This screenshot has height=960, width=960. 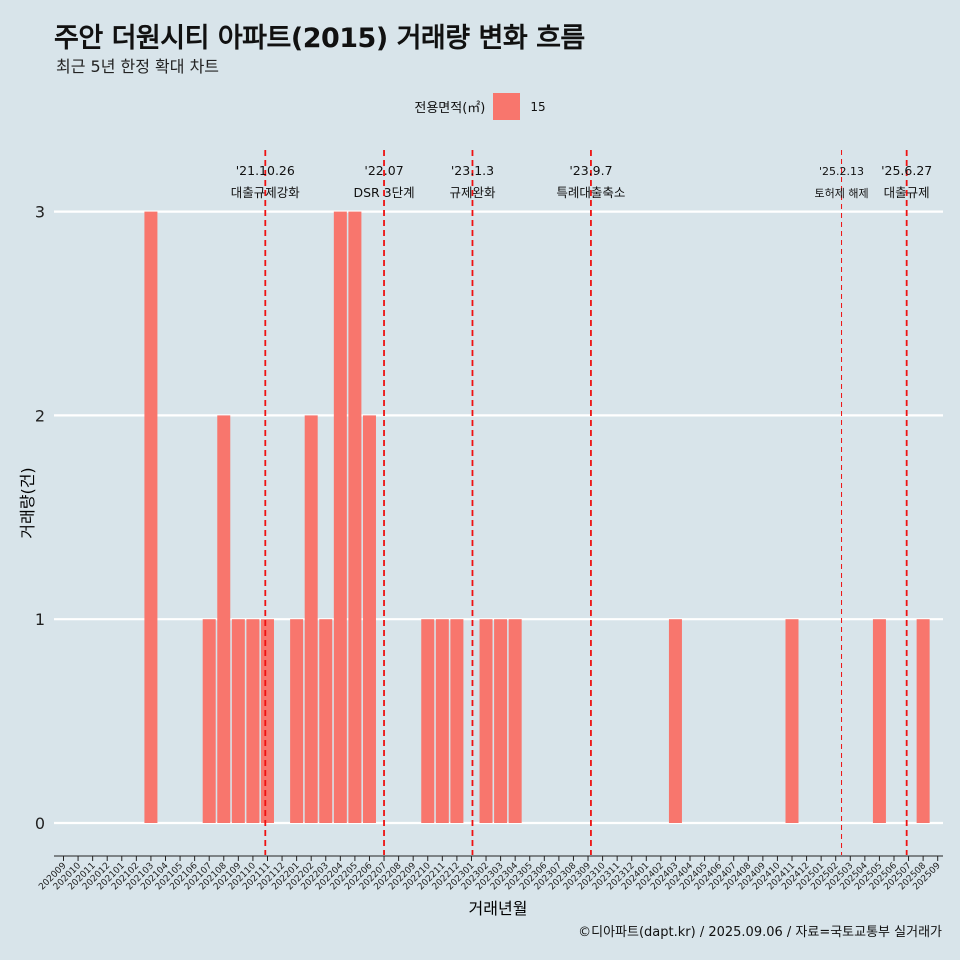 I want to click on legend: 전용면적(㎡) 15, so click(x=480, y=106).